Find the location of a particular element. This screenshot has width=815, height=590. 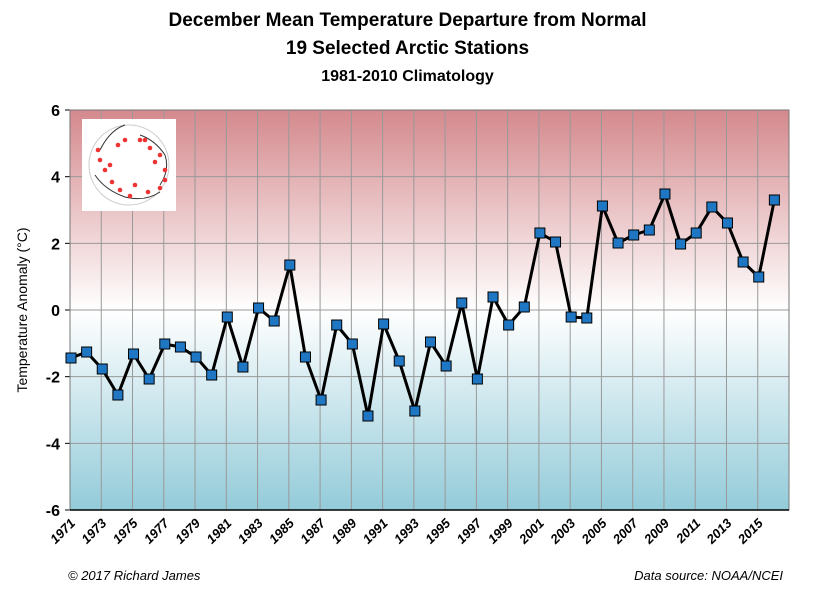

y-tick-label: 2 is located at coordinates (55, 244).